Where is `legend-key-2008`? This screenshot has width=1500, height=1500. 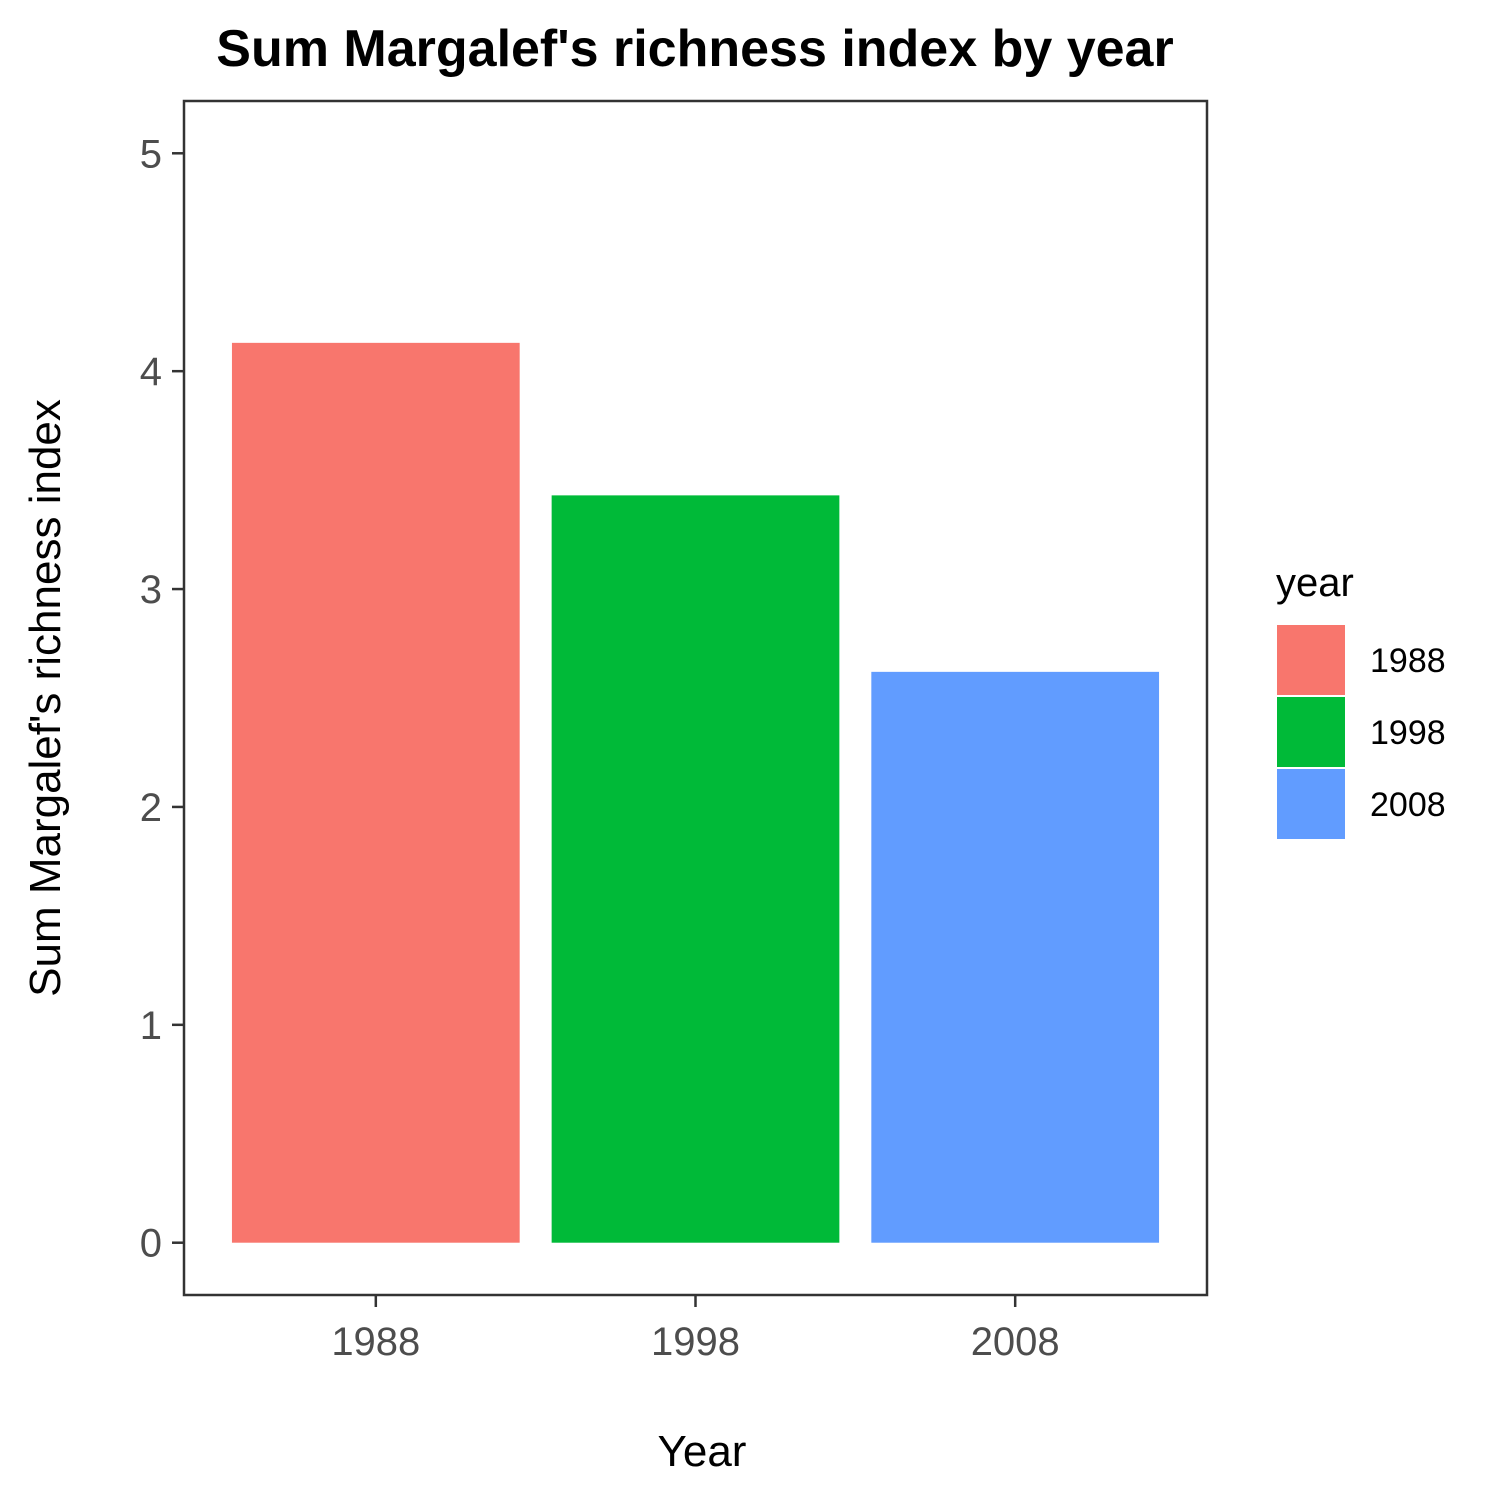 legend-key-2008 is located at coordinates (1311, 804).